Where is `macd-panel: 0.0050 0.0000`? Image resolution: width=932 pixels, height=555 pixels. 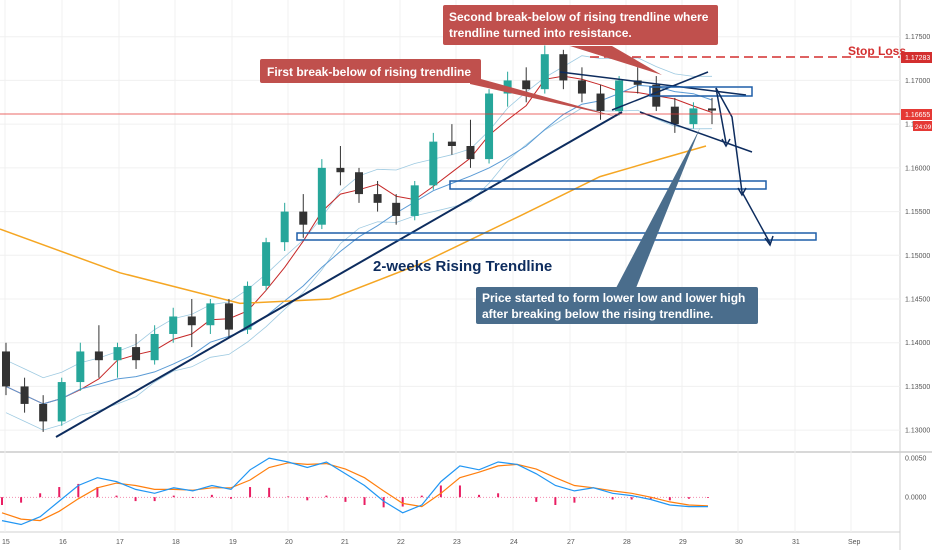 macd-panel: 0.0050 0.0000 is located at coordinates (463, 491).